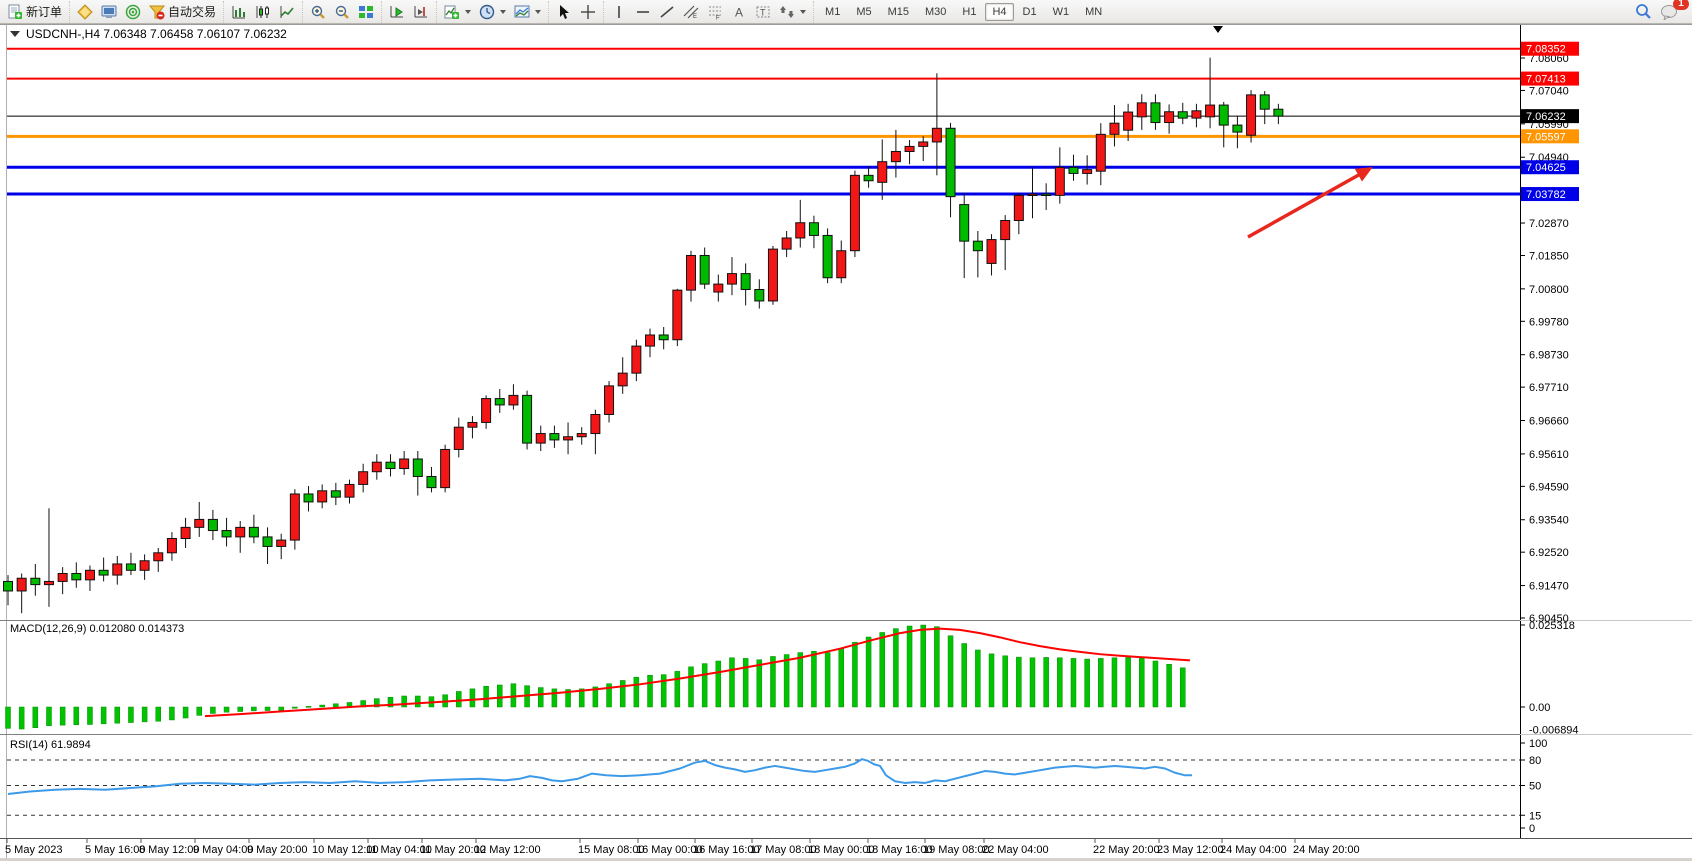  I want to click on price-tag-value: 7.07413, so click(1546, 80).